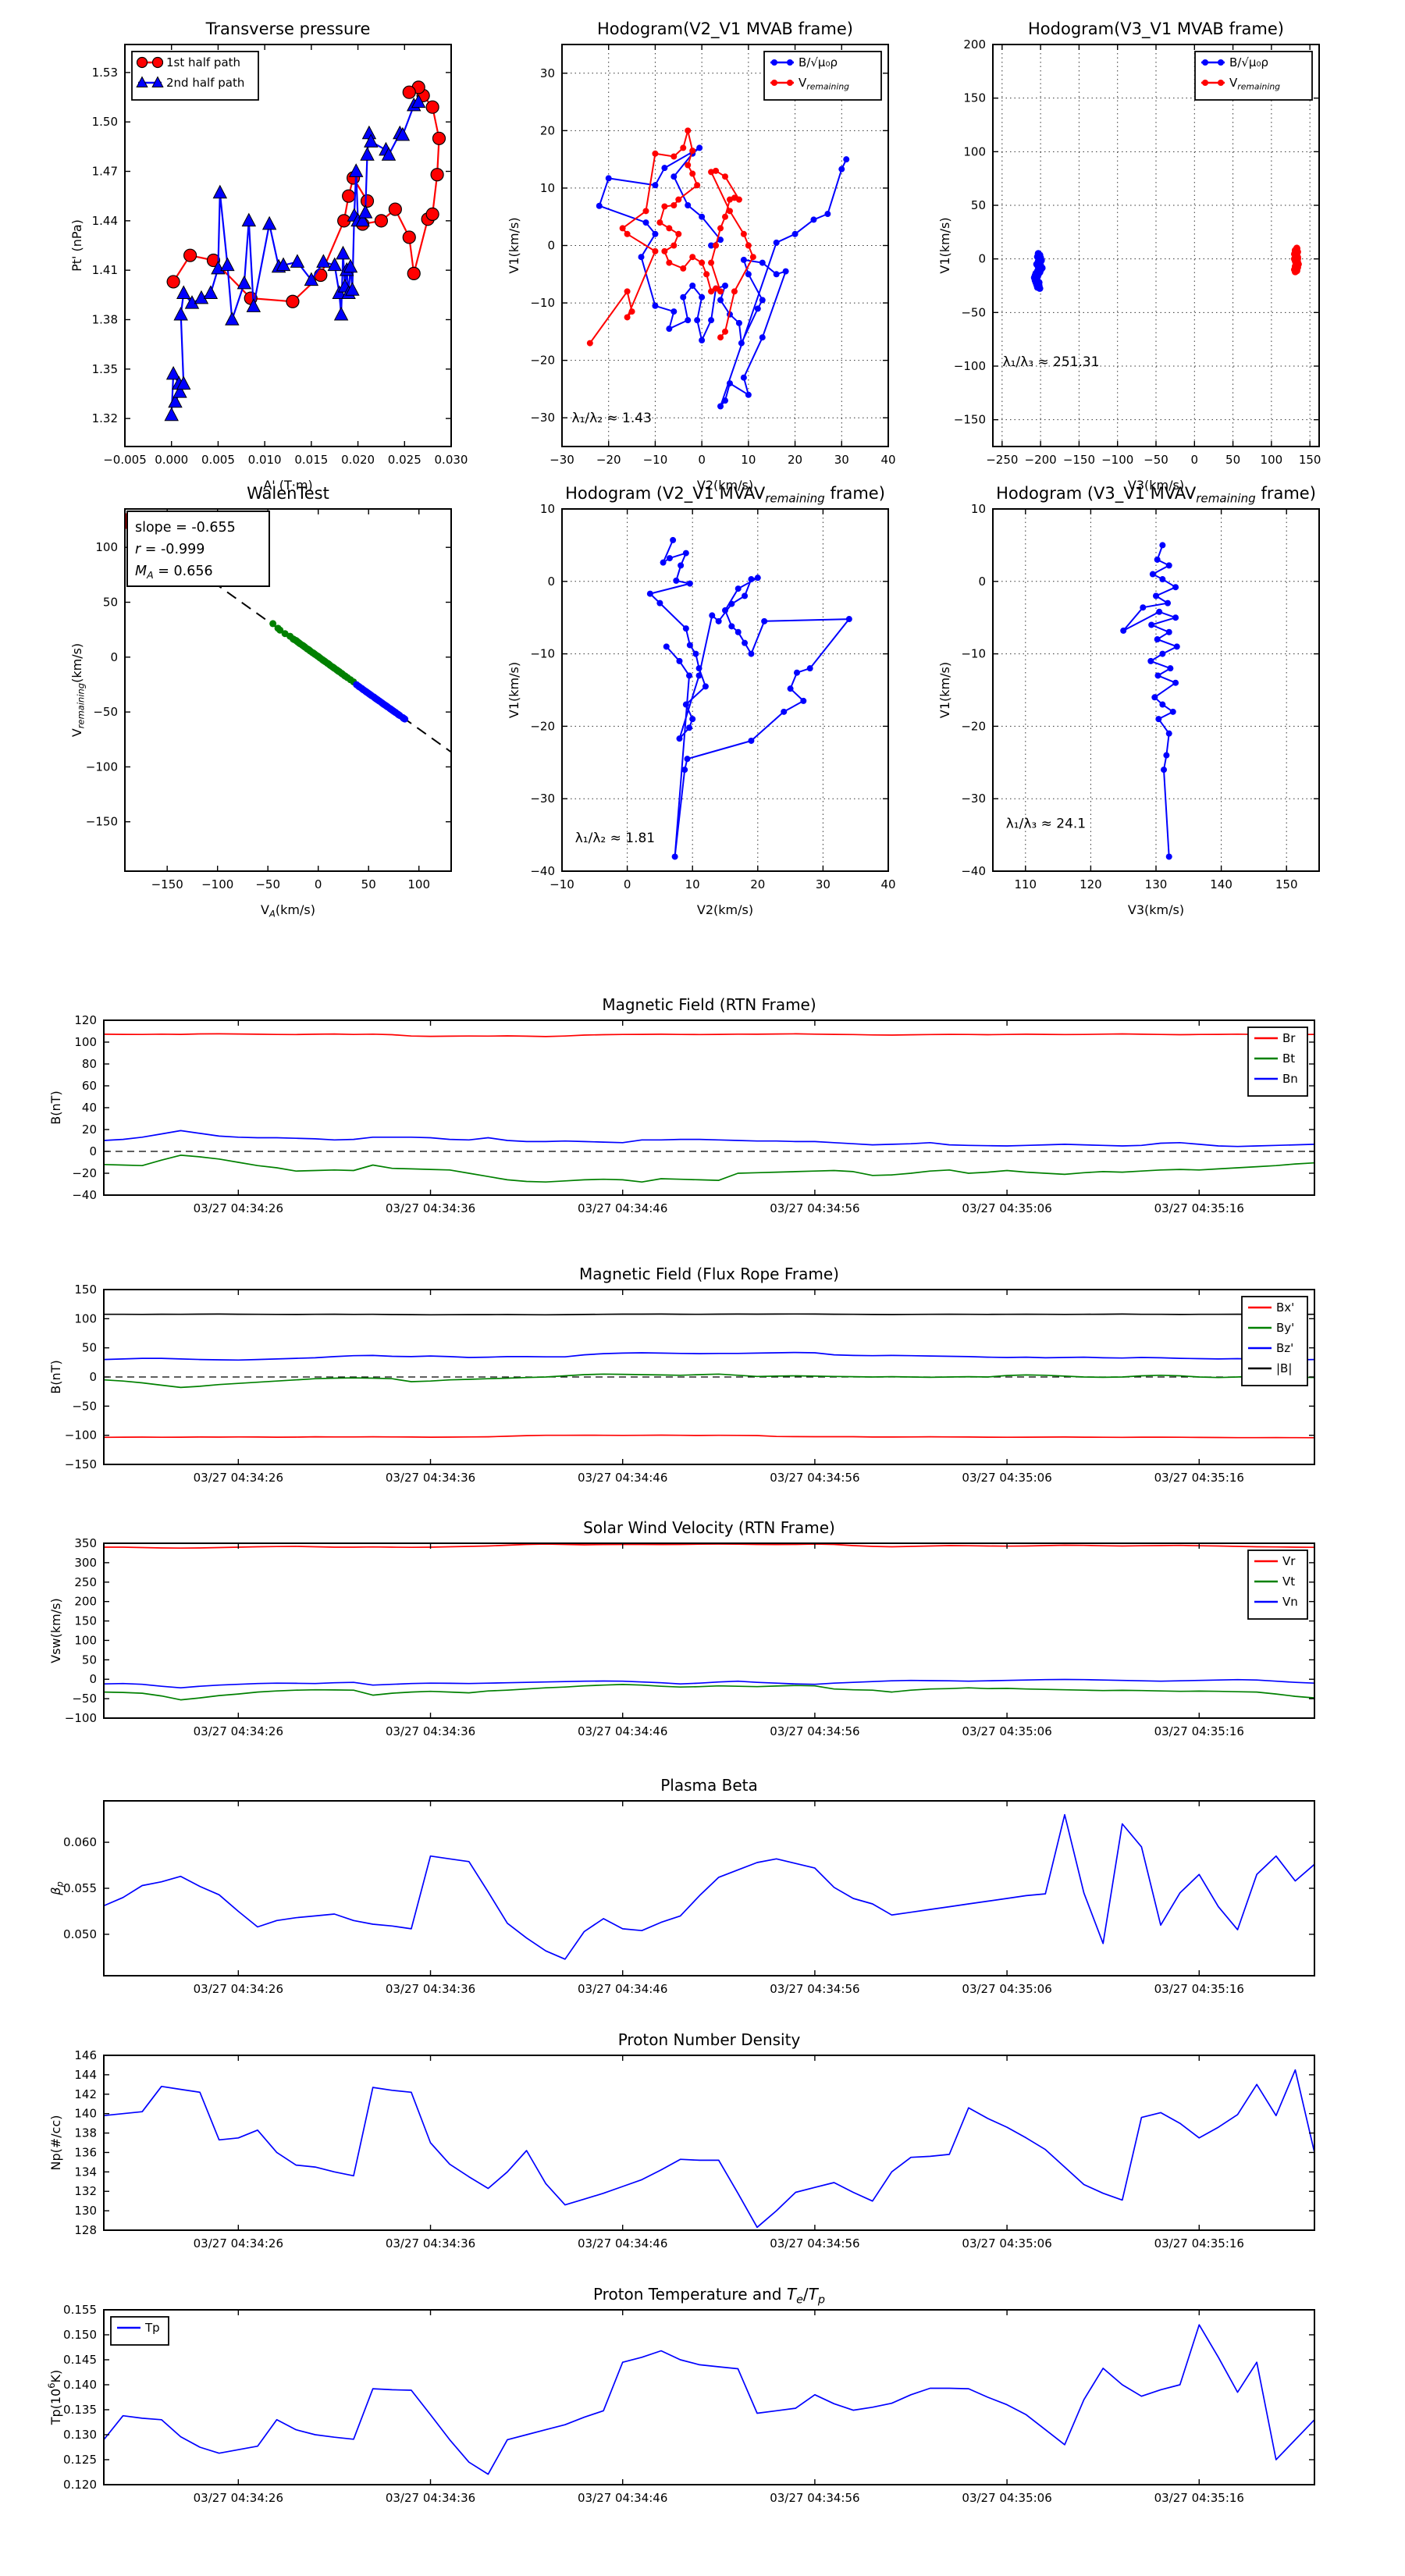 This screenshot has height=2576, width=1405. Describe the element at coordinates (170, 549) in the screenshot. I see `stats-line: r = -0.999` at that location.